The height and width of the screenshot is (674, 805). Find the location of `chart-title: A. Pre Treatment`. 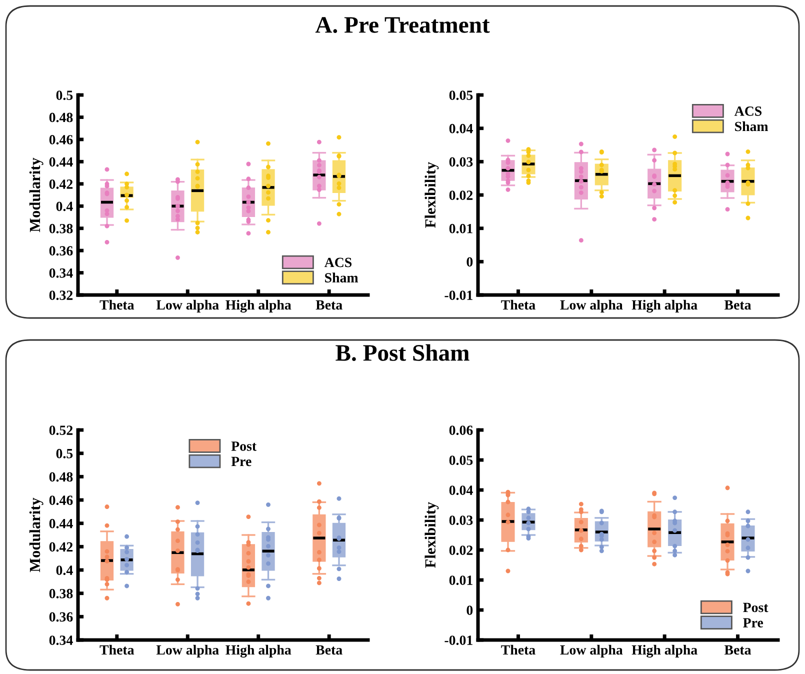

chart-title: A. Pre Treatment is located at coordinates (402, 25).